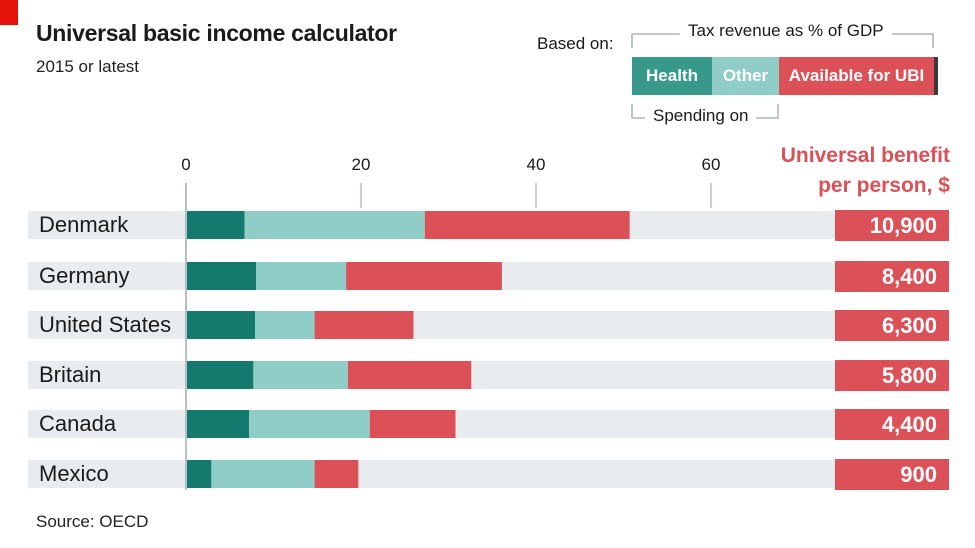 The width and height of the screenshot is (975, 548). Describe the element at coordinates (745, 76) in the screenshot. I see `legend-key-other: Other` at that location.